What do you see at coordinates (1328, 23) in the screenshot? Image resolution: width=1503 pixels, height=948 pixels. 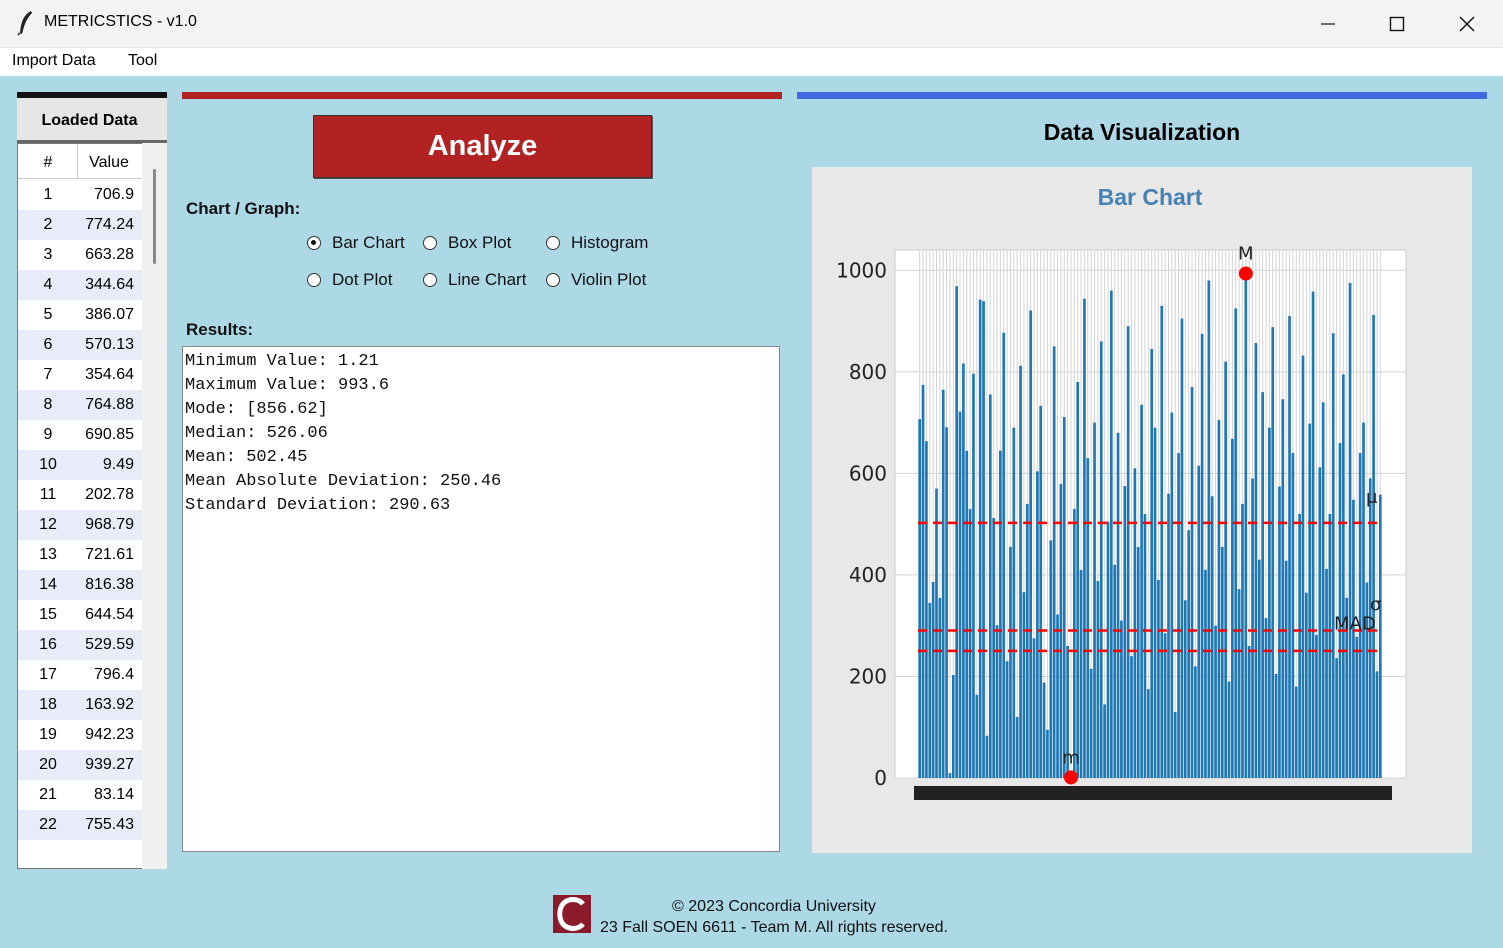 I see `minimize-button` at bounding box center [1328, 23].